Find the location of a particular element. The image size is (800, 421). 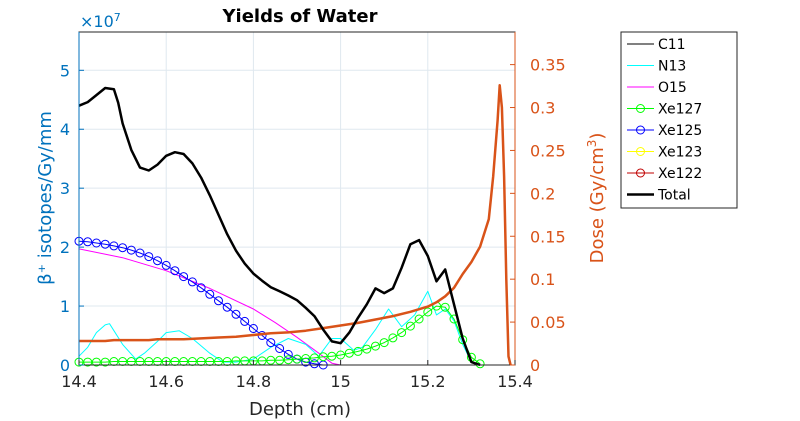

legend-label: Total is located at coordinates (674, 196).